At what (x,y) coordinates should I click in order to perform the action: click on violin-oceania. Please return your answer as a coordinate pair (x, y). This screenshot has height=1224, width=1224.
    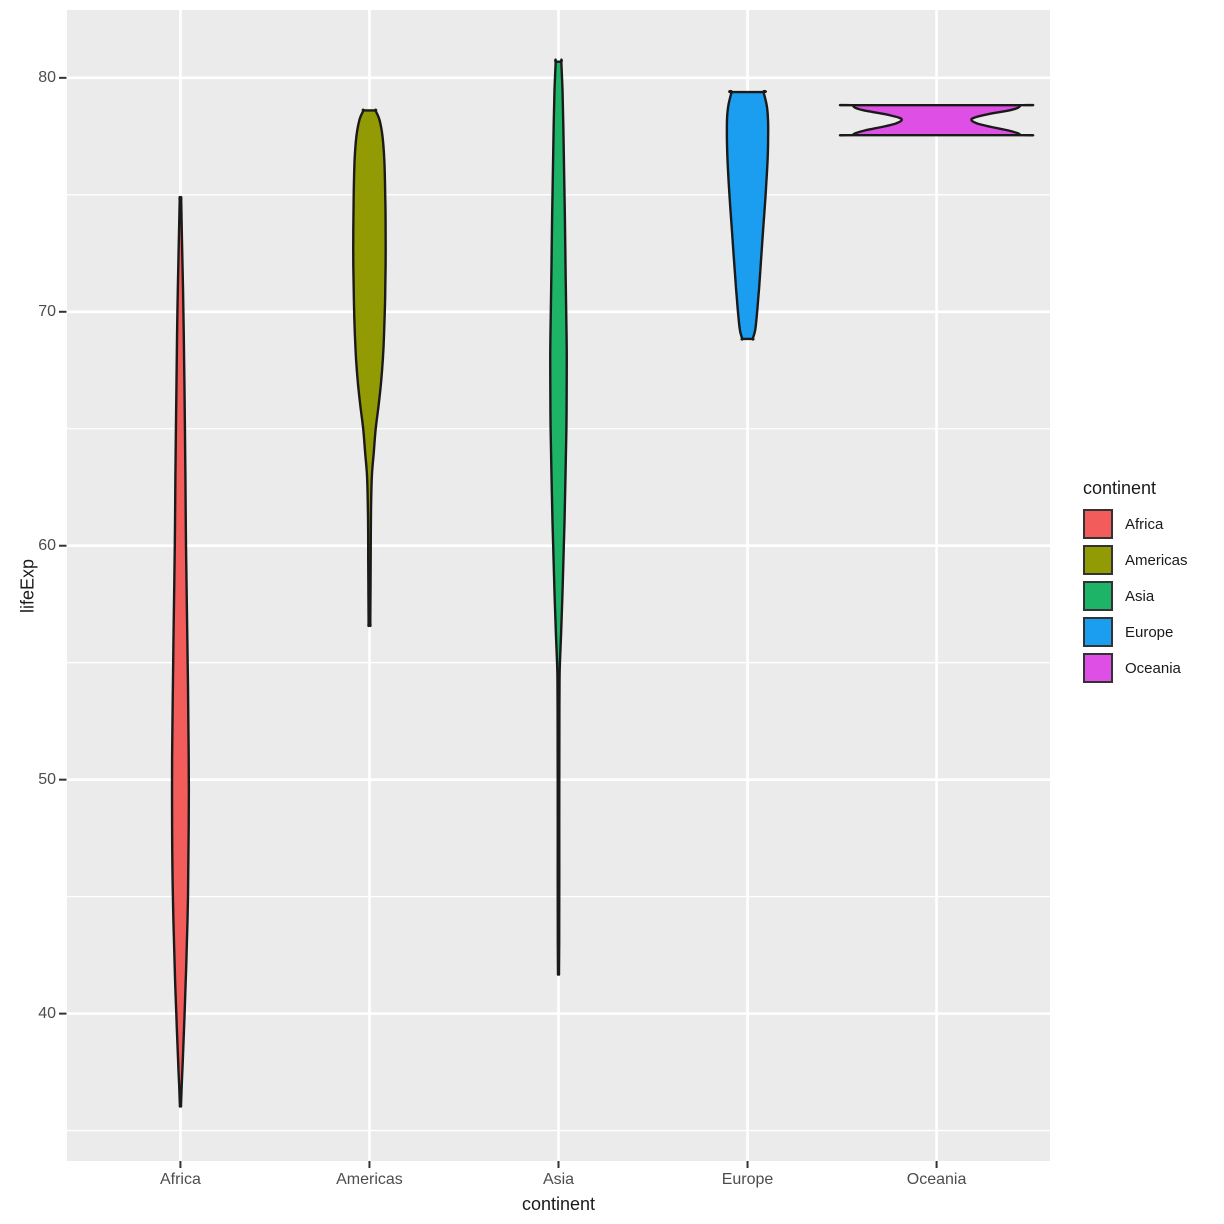
    Looking at the image, I should click on (936, 120).